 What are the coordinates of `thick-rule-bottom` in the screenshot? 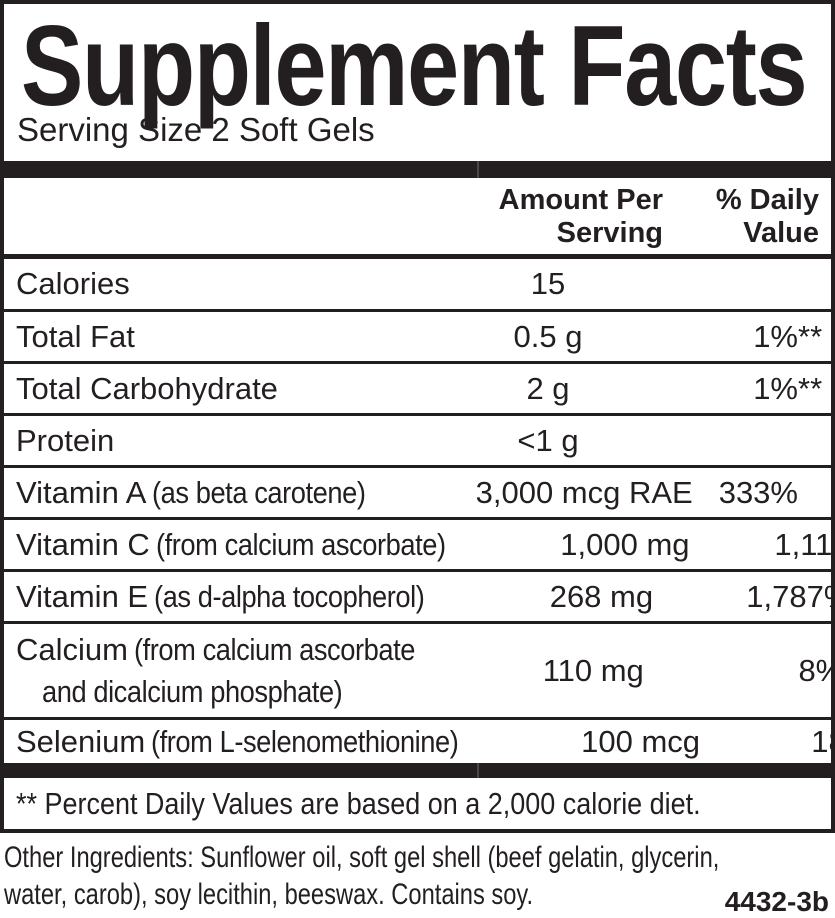 It's located at (417, 770).